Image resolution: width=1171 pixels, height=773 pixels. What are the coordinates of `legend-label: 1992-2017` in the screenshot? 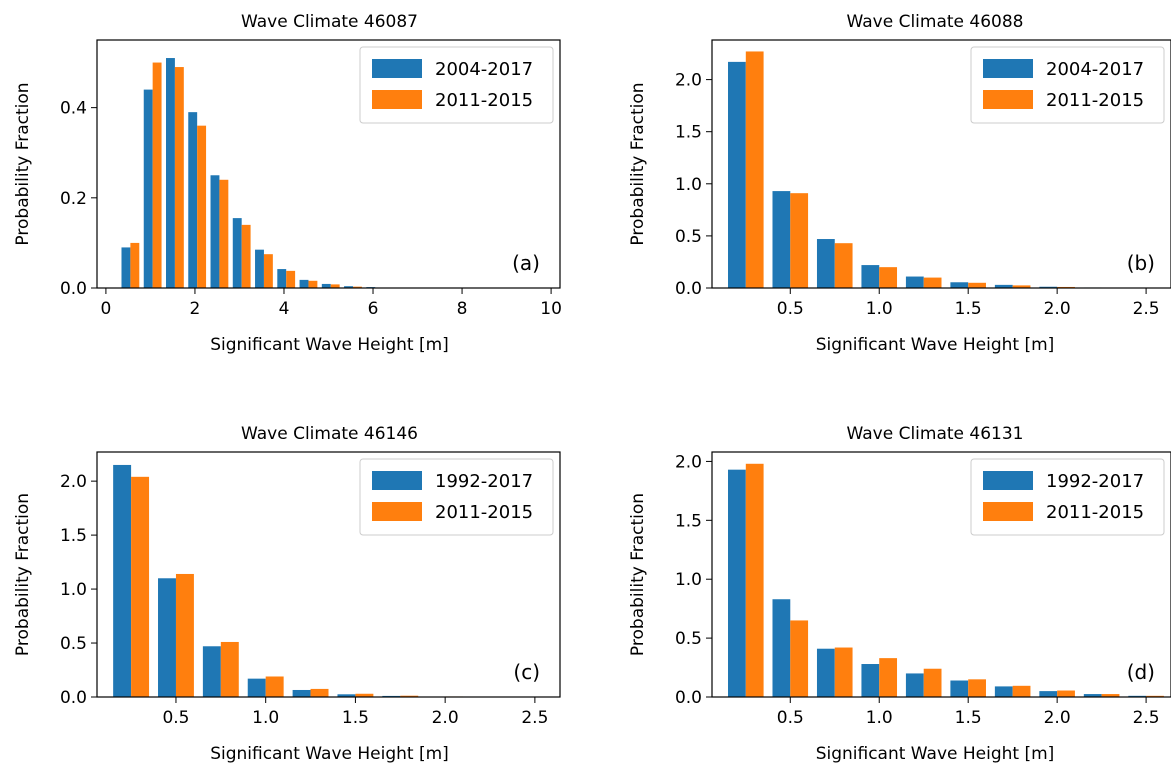 It's located at (1095, 481).